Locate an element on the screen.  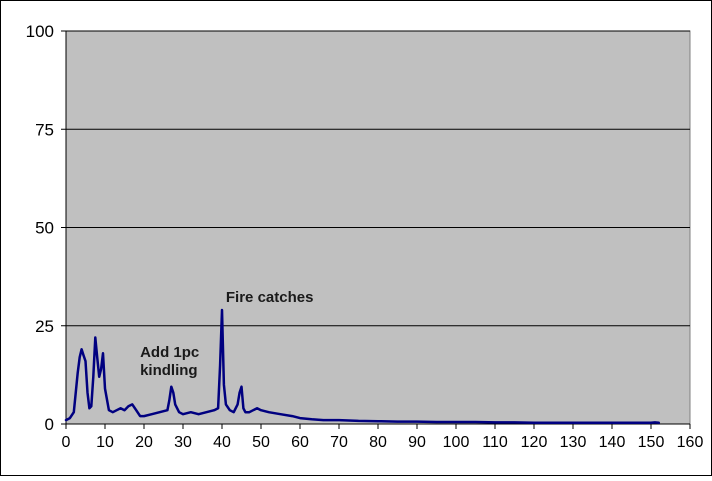
x-tick-label: 50 is located at coordinates (261, 442).